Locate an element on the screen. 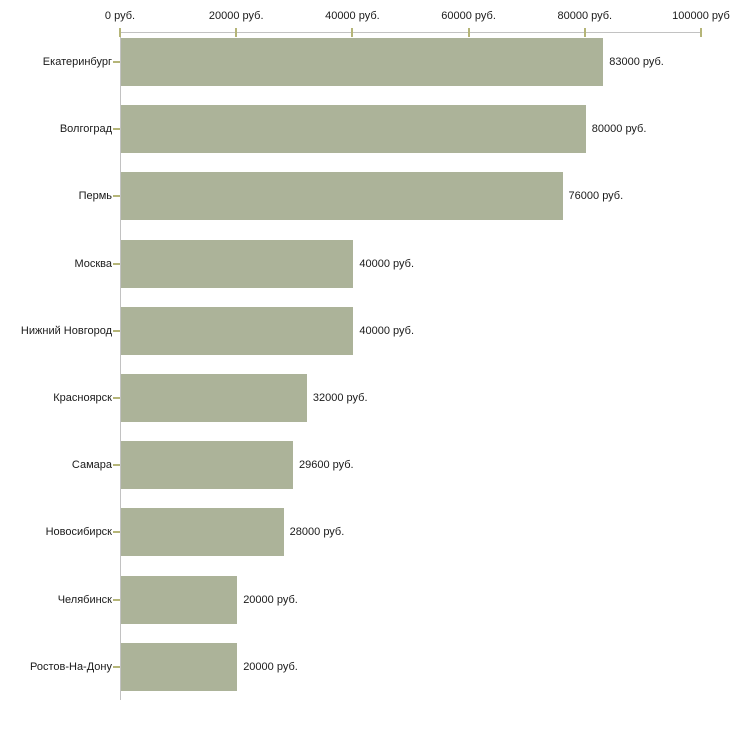 This screenshot has width=730, height=730. x-axis-tick-label: 80000 руб. is located at coordinates (585, 16).